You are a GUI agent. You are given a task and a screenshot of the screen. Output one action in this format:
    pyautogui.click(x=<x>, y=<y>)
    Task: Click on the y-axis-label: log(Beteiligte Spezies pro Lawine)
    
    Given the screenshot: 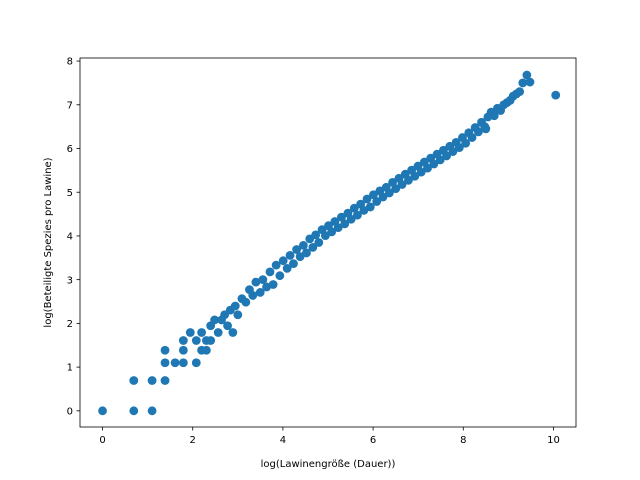 What is the action you would take?
    pyautogui.click(x=48, y=242)
    